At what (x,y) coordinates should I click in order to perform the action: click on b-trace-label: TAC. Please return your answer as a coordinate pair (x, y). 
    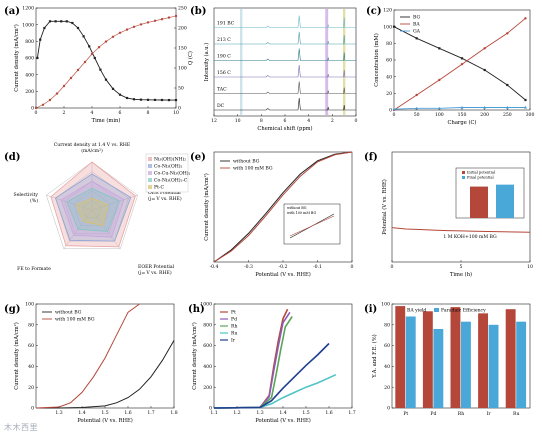
    Looking at the image, I should click on (222, 90).